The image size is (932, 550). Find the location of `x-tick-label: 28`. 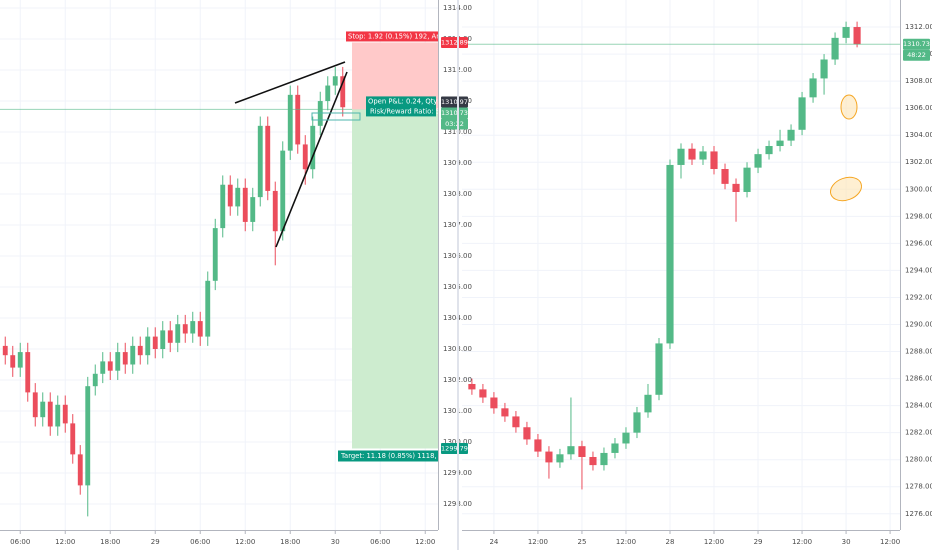

x-tick-label: 28 is located at coordinates (670, 542).